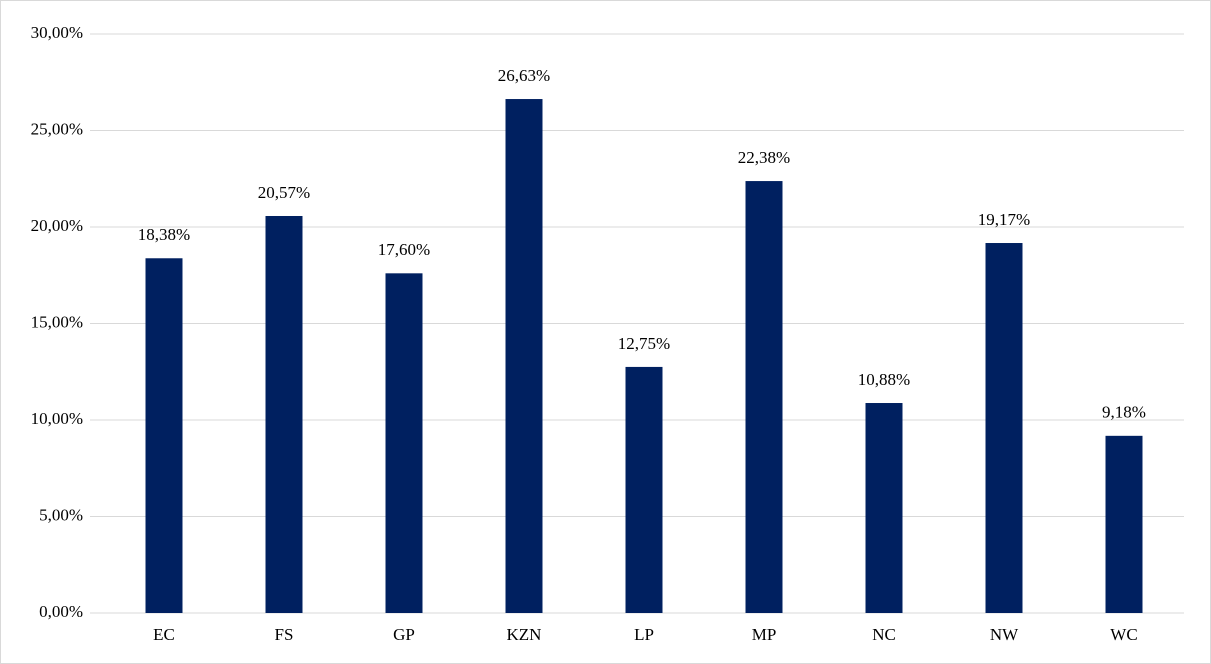 Image resolution: width=1211 pixels, height=664 pixels. Describe the element at coordinates (164, 234) in the screenshot. I see `value-label: 18,38%` at that location.